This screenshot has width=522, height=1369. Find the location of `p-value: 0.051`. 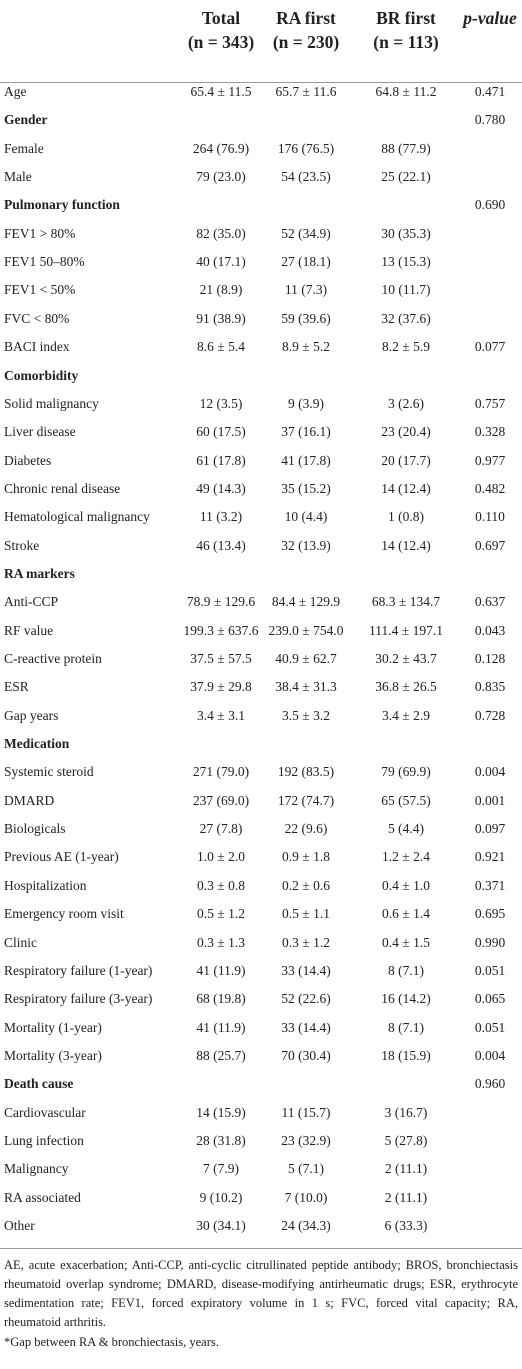

p-value: 0.051 is located at coordinates (490, 1027).